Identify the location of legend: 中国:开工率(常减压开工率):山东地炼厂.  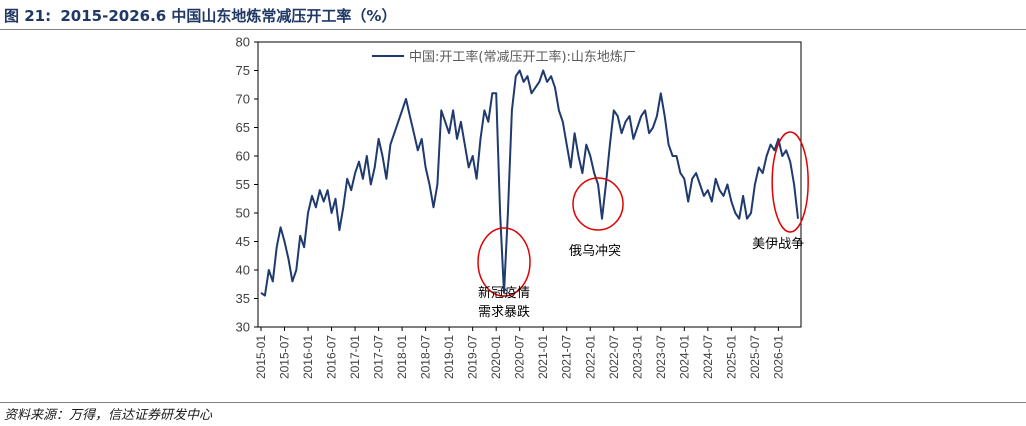
(504, 57).